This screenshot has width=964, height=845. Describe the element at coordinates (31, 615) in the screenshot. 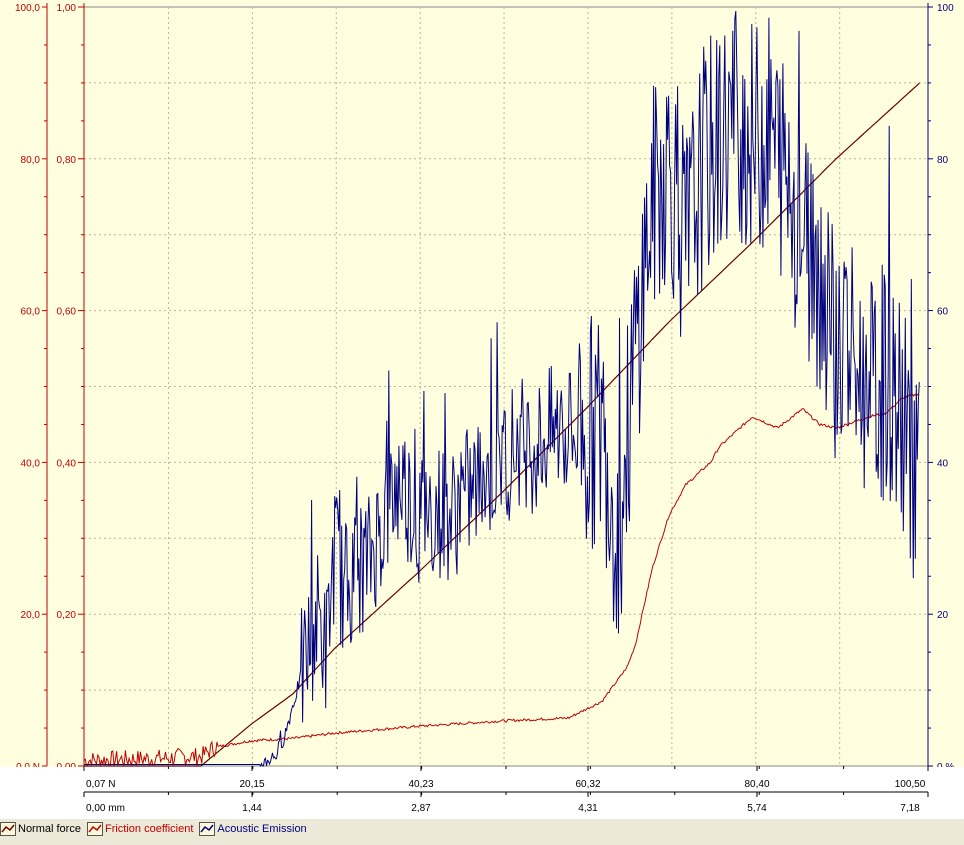

I see `force-axis-tick-label: 20,0` at that location.